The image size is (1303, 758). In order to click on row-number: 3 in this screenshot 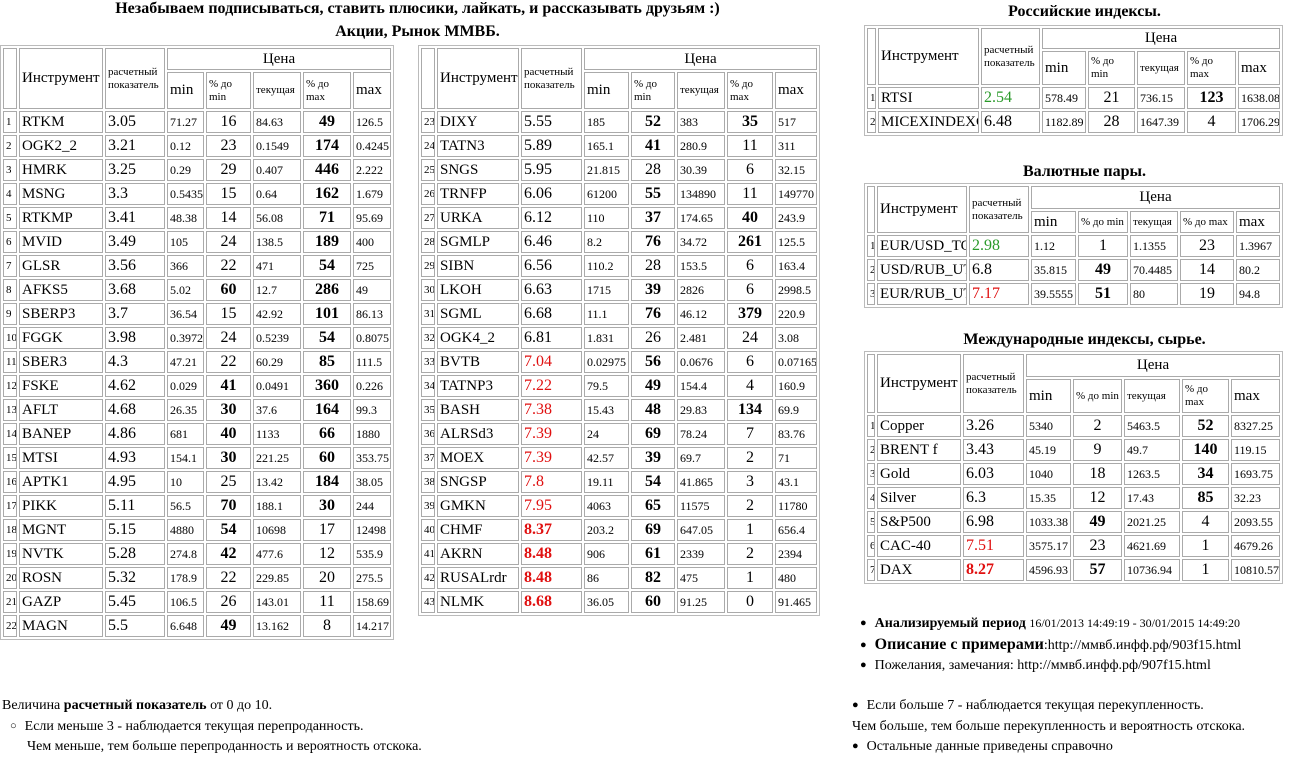, I will do `click(871, 474)`.